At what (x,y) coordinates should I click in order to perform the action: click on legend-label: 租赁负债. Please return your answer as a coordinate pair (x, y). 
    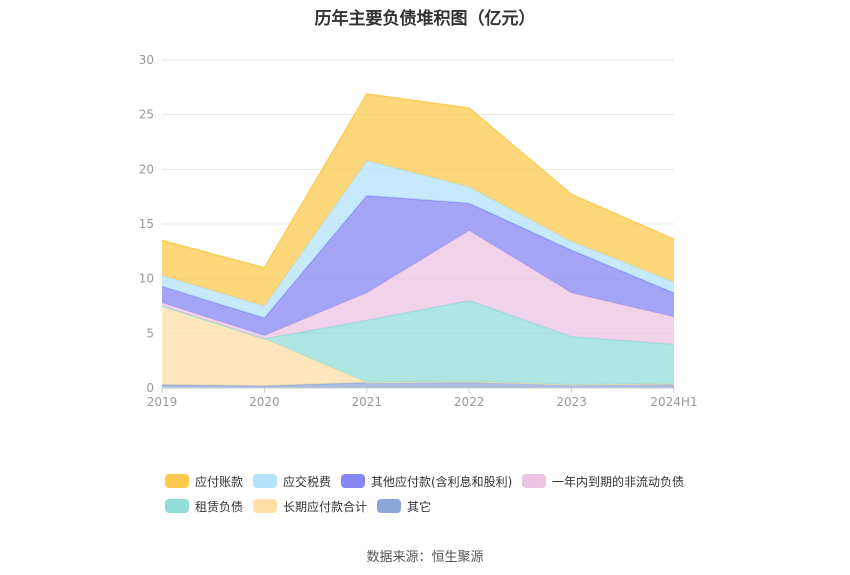
    Looking at the image, I should click on (219, 506).